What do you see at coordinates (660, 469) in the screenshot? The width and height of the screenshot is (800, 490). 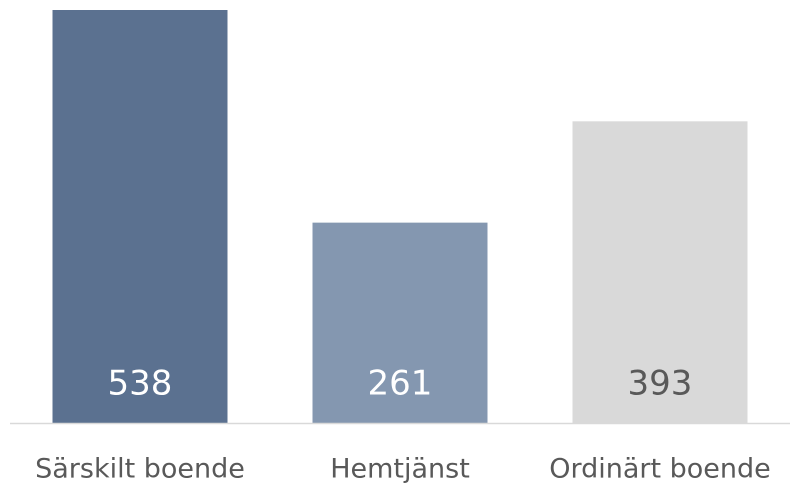 I see `x-tick-label: Ordinärt boende` at bounding box center [660, 469].